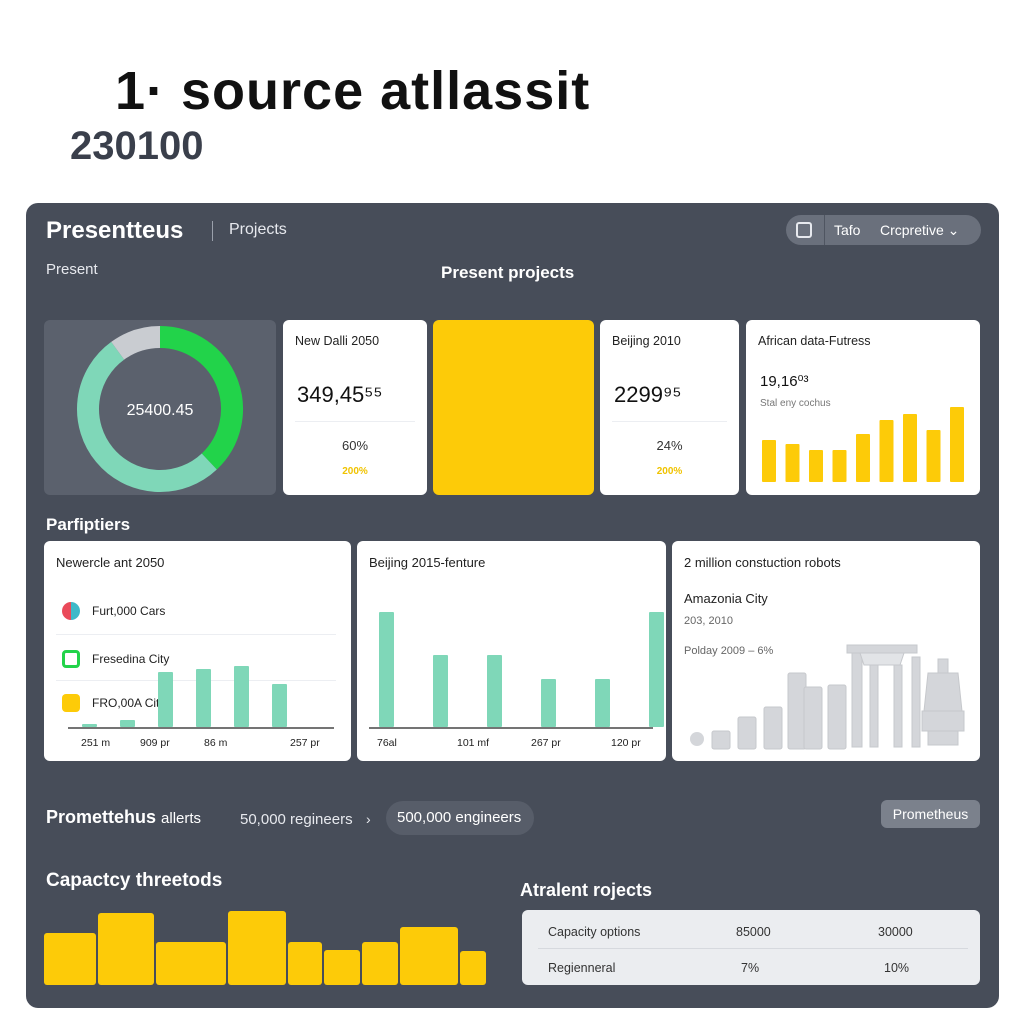  Describe the element at coordinates (897, 968) in the screenshot. I see `table-cell: 10%` at that location.